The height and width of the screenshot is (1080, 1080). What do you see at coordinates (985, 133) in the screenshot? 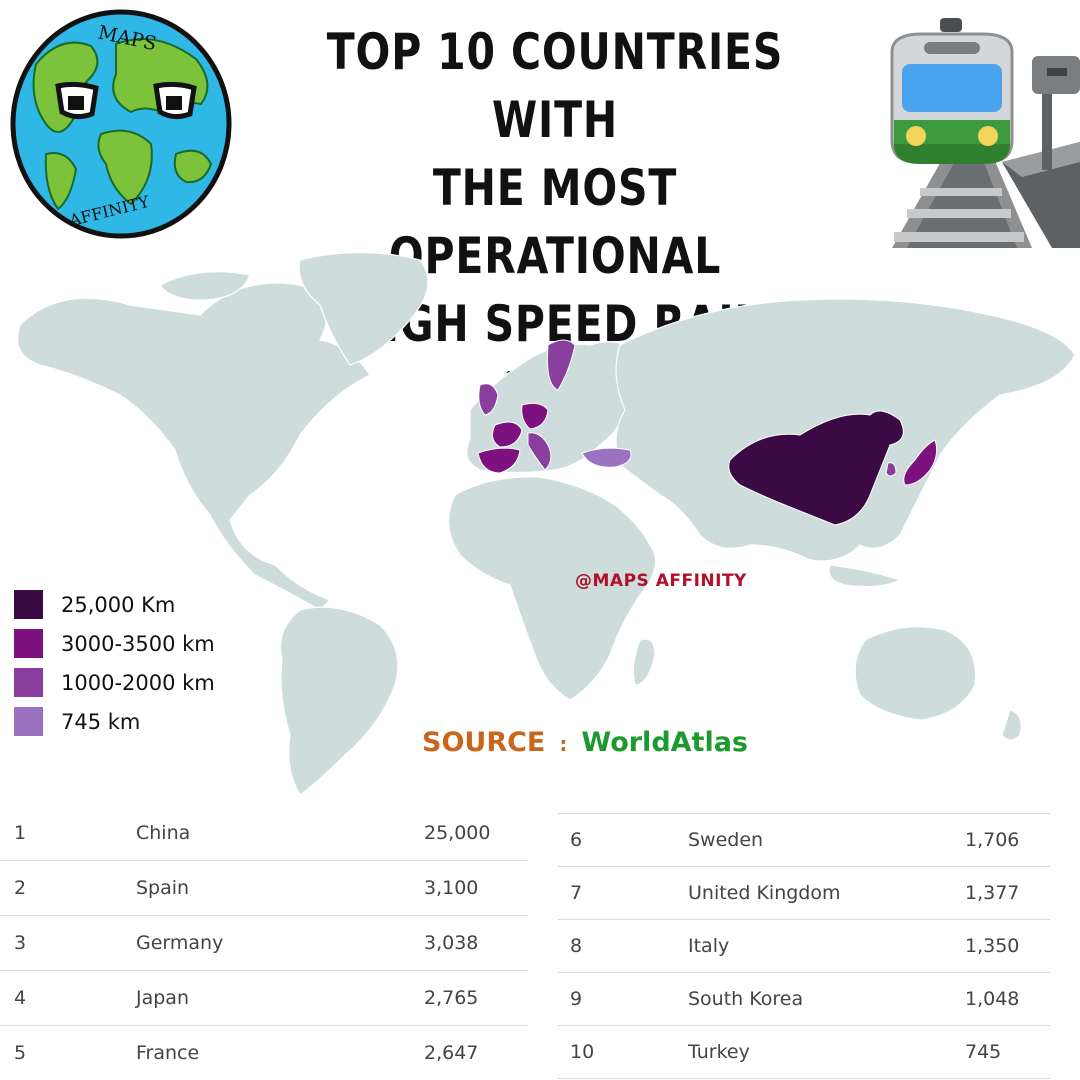
I see `train-icon` at bounding box center [985, 133].